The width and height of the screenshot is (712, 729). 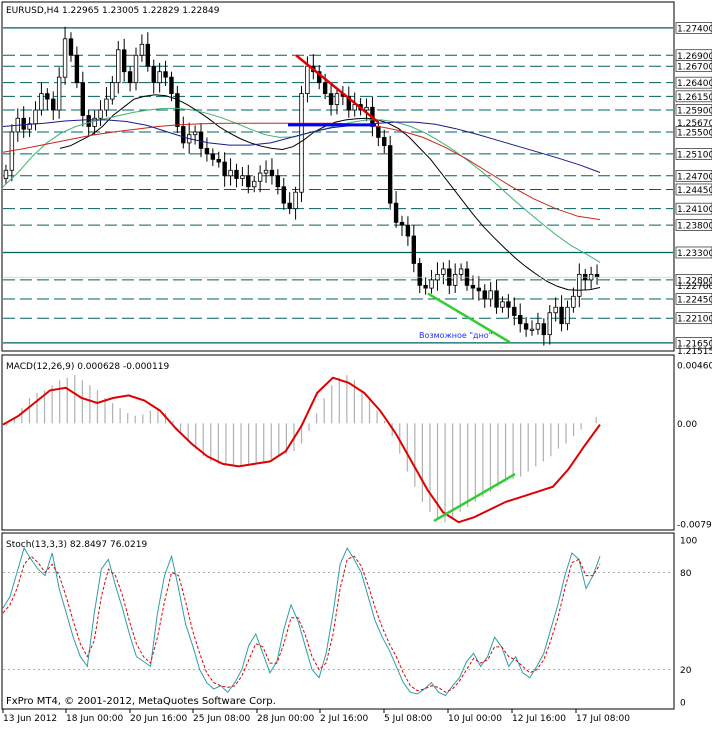 I want to click on price-axis-label: 1.26150, so click(x=694, y=98).